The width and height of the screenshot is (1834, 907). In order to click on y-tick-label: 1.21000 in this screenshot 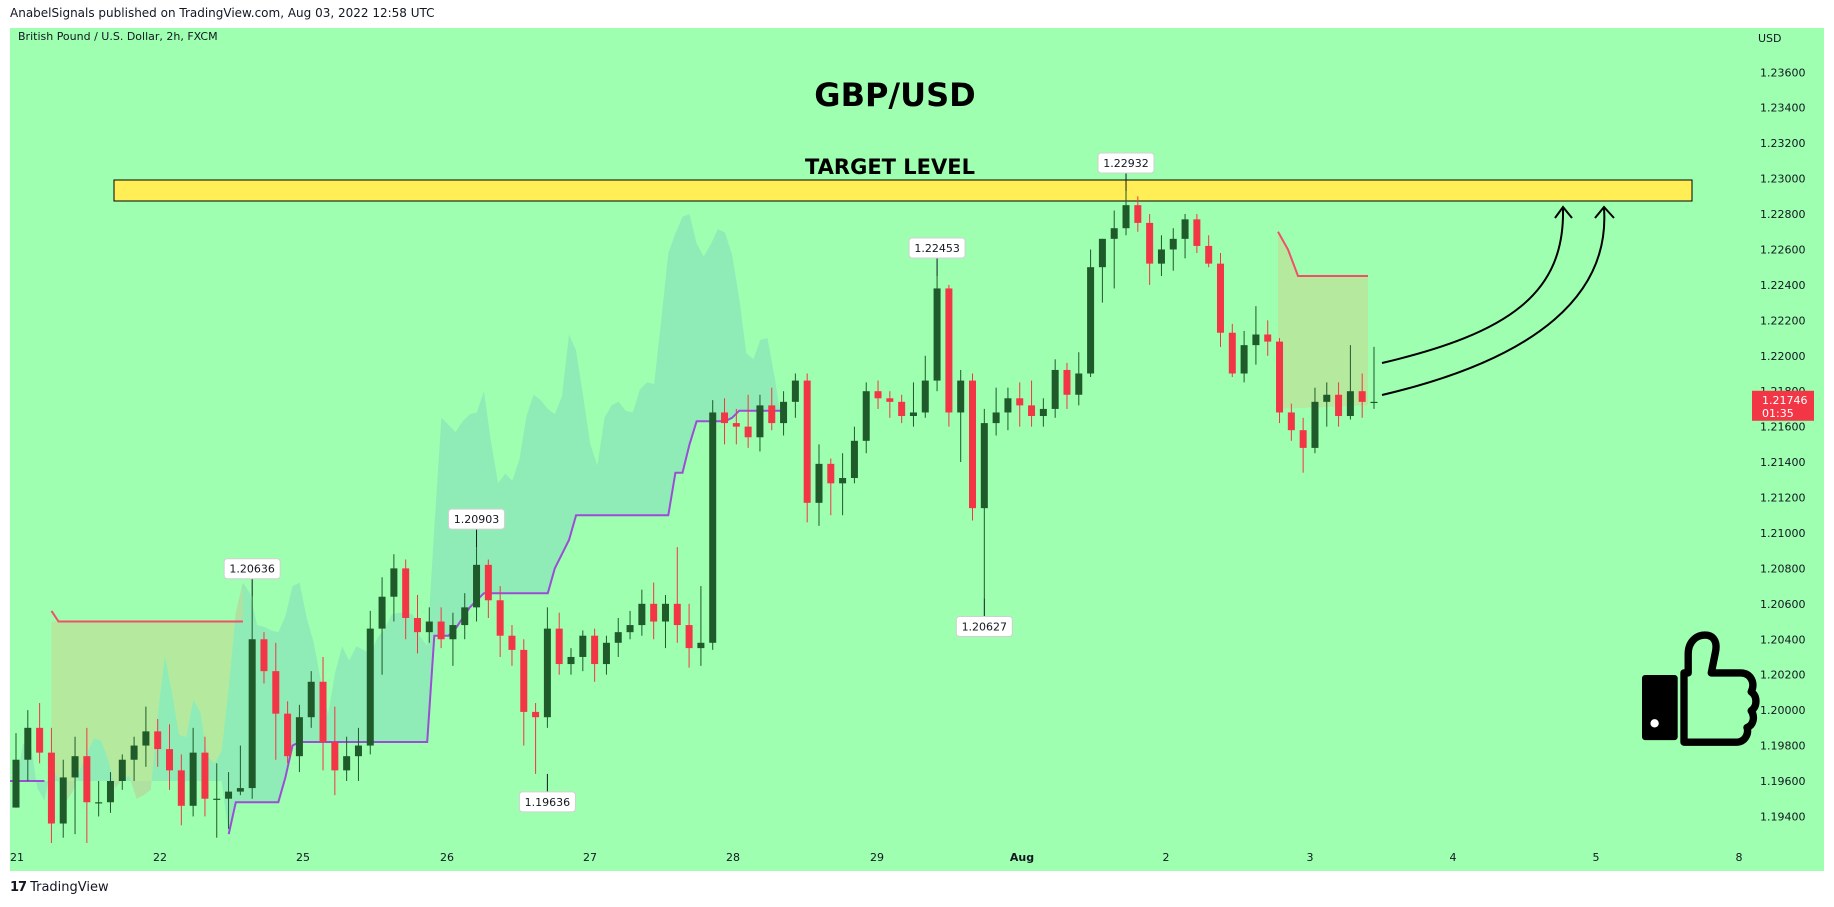, I will do `click(1783, 533)`.